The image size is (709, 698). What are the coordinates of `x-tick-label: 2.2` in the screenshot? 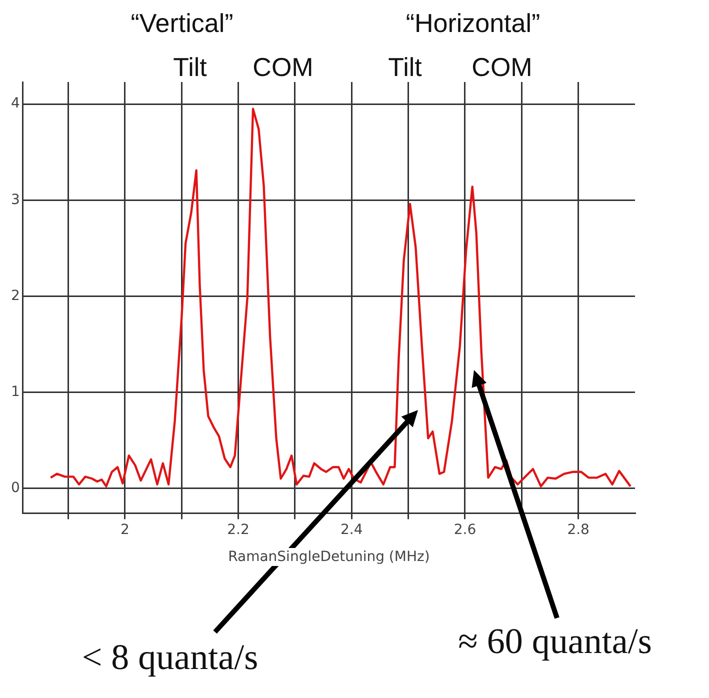 It's located at (238, 530).